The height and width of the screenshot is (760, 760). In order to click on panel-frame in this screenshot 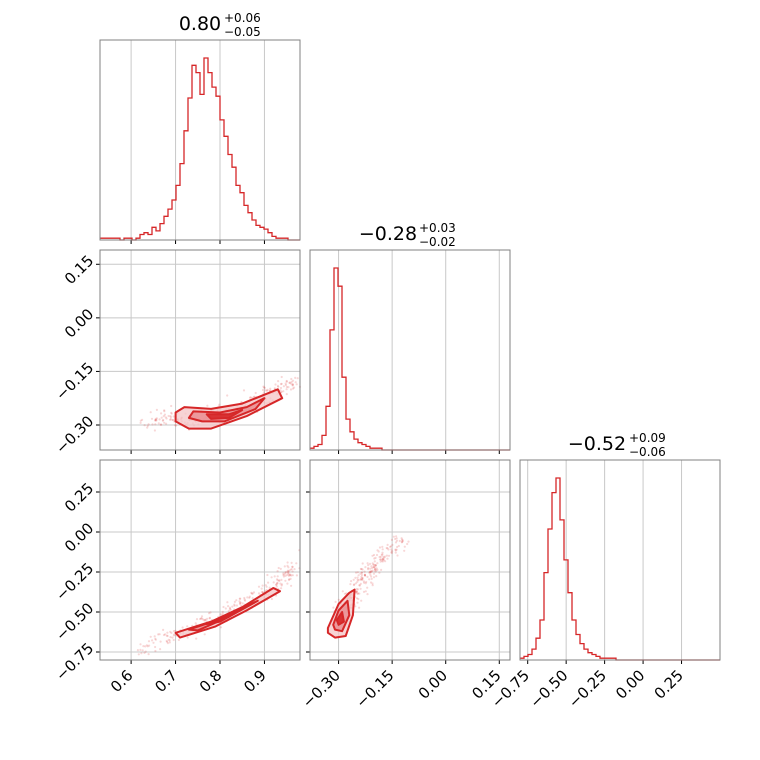, I will do `click(200, 350)`.